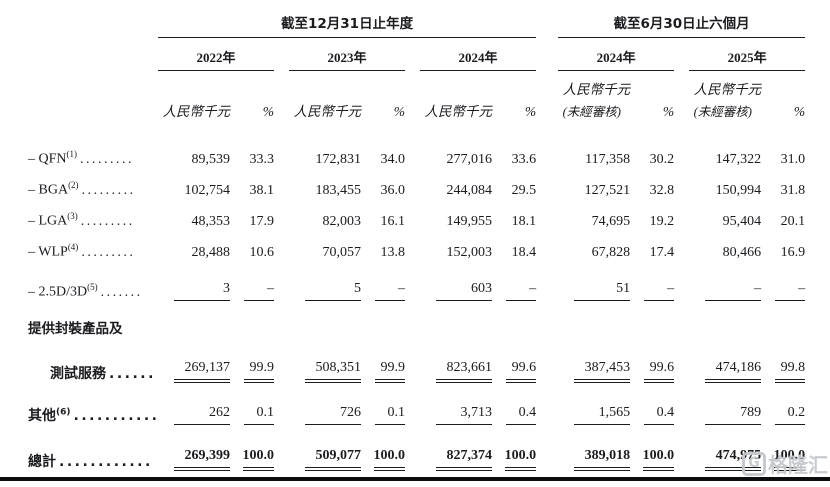  Describe the element at coordinates (469, 159) in the screenshot. I see `value-cell: 277,016` at that location.